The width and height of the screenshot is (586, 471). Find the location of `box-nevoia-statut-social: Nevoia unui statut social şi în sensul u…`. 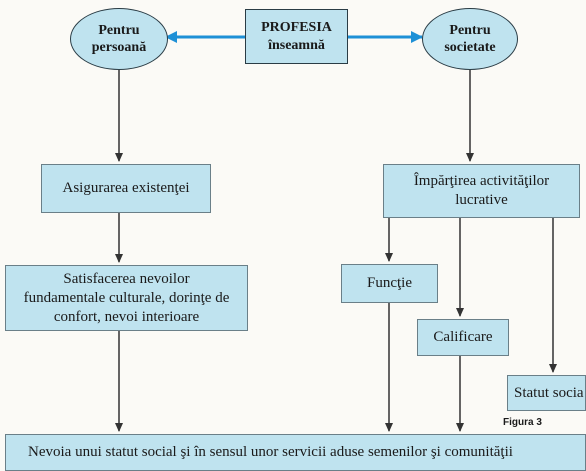

box-nevoia-statut-social: Nevoia unui statut social şi în sensul u… is located at coordinates (295, 452).